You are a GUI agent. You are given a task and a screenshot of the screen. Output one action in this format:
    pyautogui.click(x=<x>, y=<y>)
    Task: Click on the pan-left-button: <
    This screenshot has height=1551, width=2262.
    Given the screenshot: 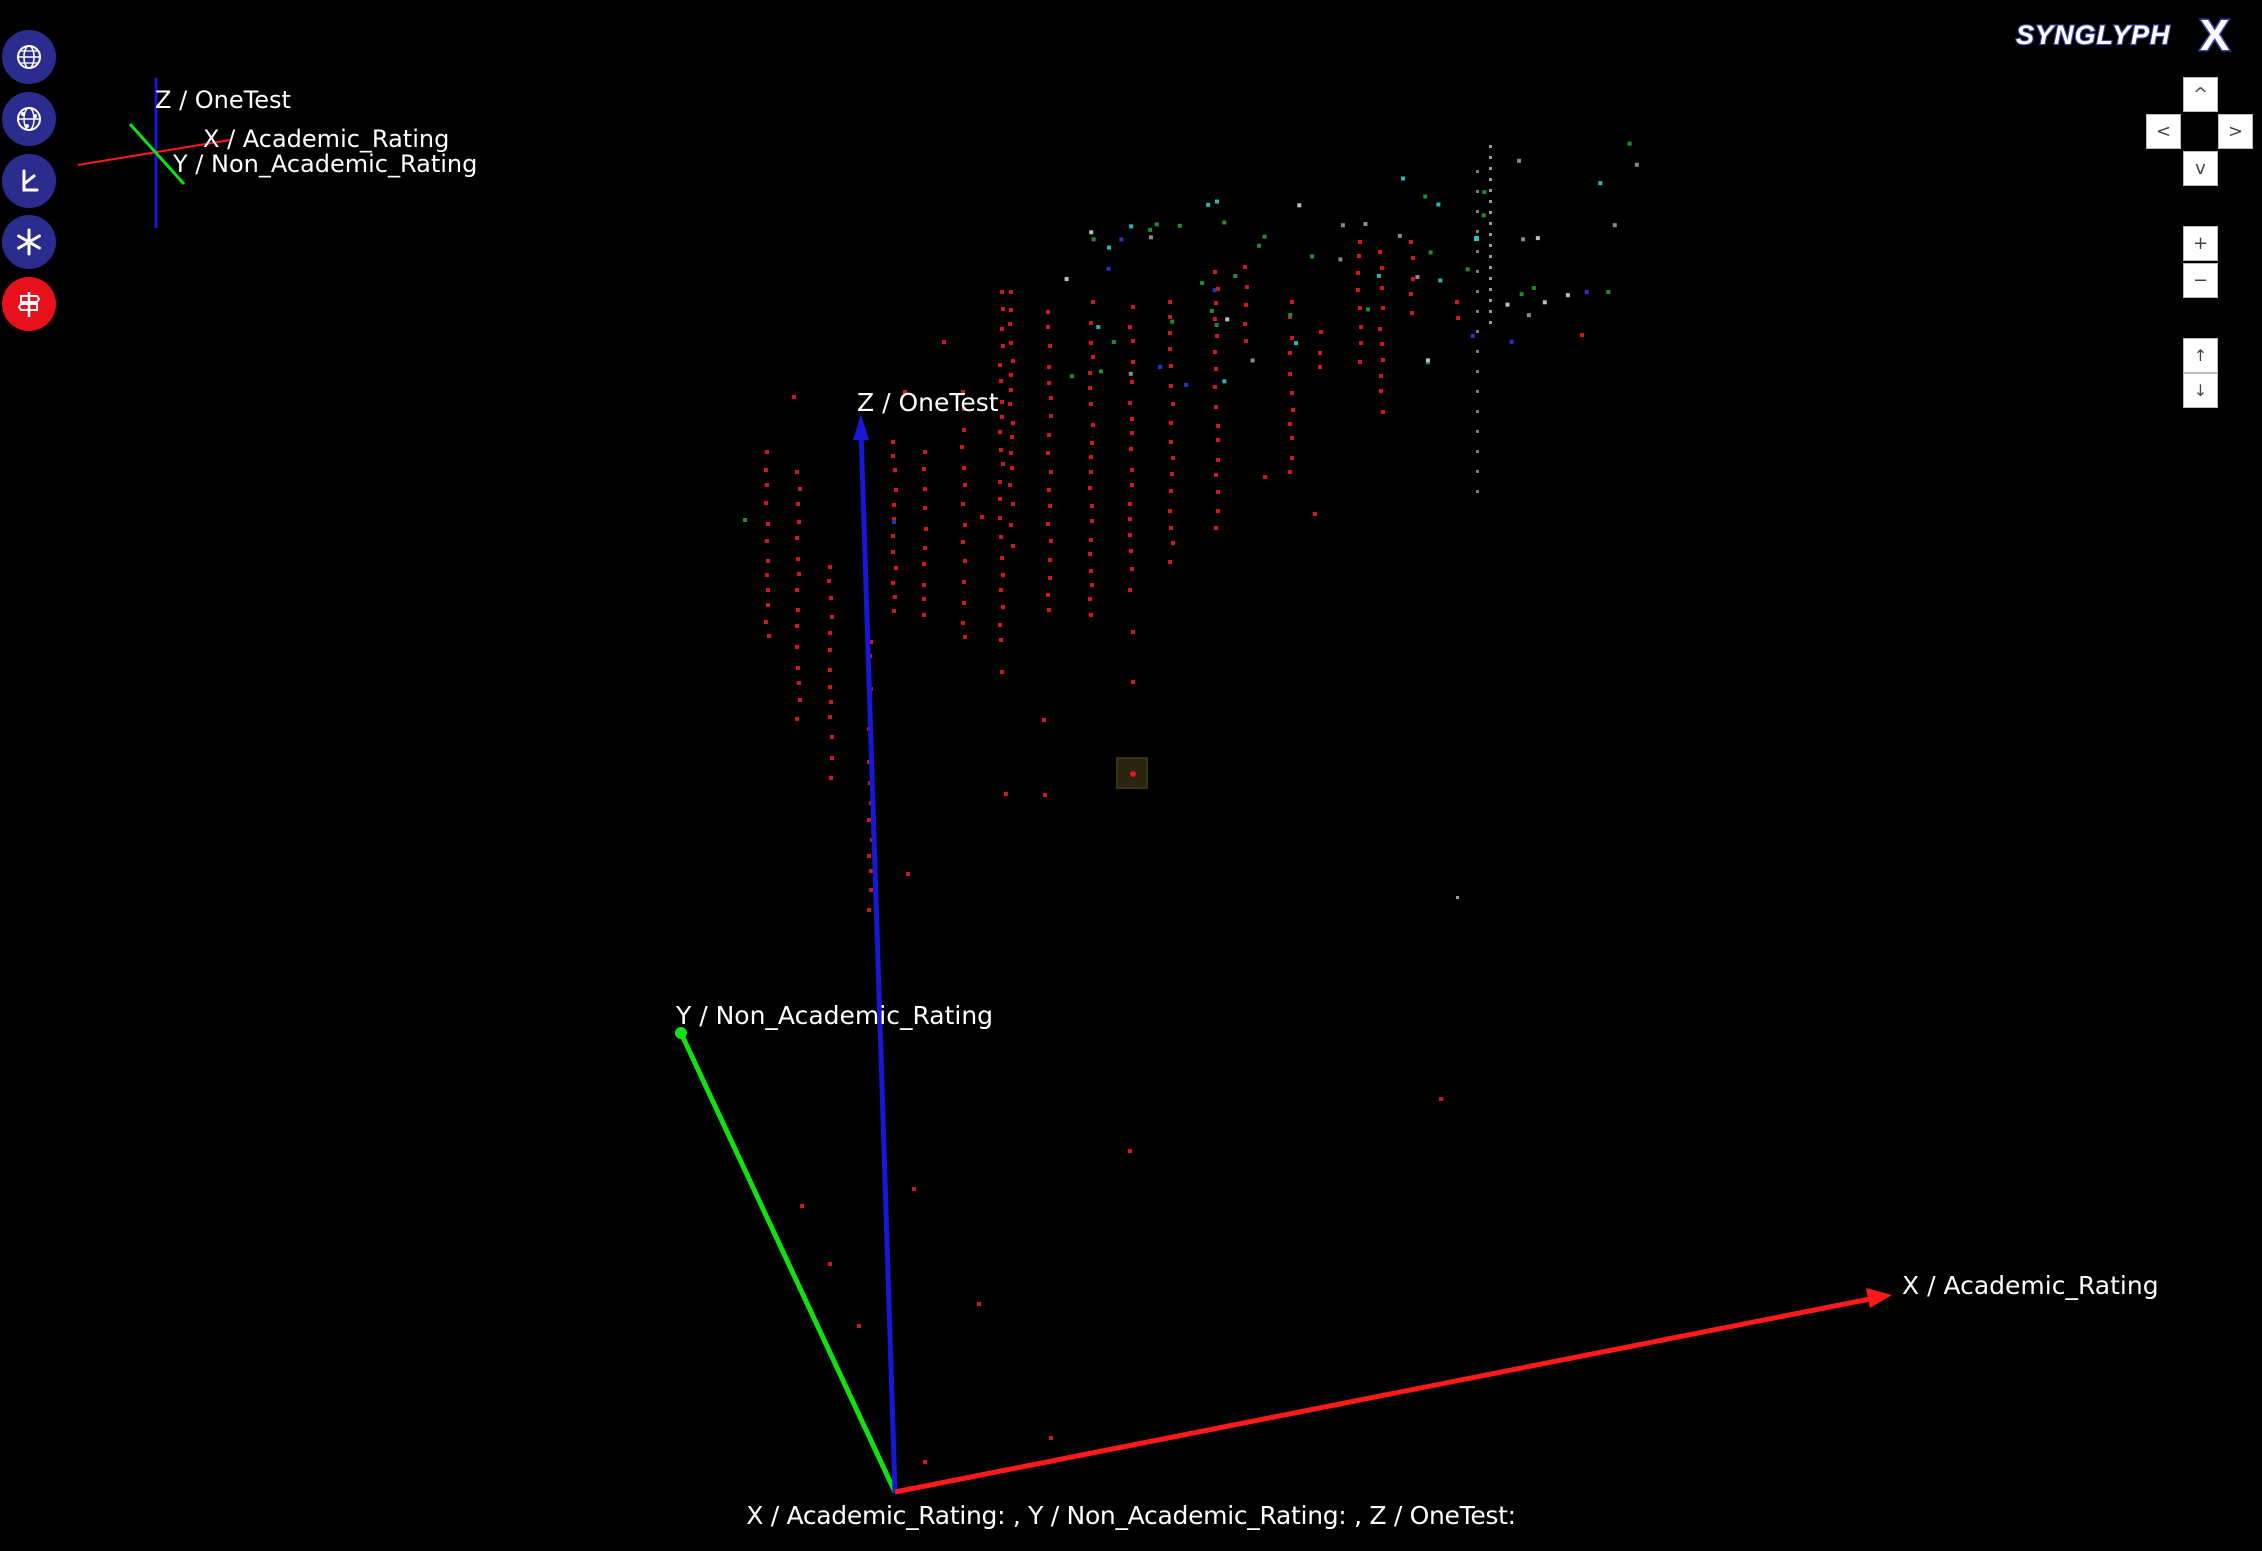 What is the action you would take?
    pyautogui.click(x=2163, y=131)
    